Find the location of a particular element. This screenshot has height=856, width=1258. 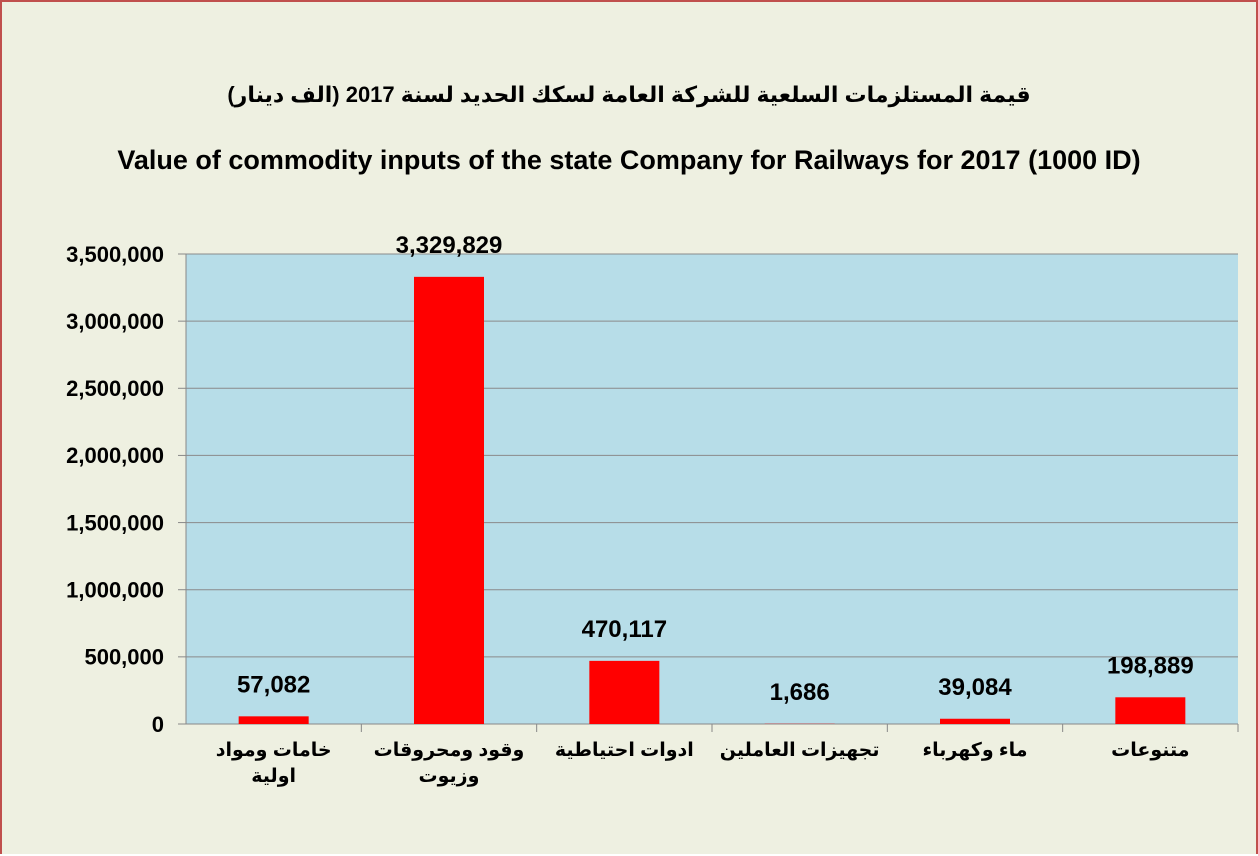

value-label: 1,686 is located at coordinates (800, 692).